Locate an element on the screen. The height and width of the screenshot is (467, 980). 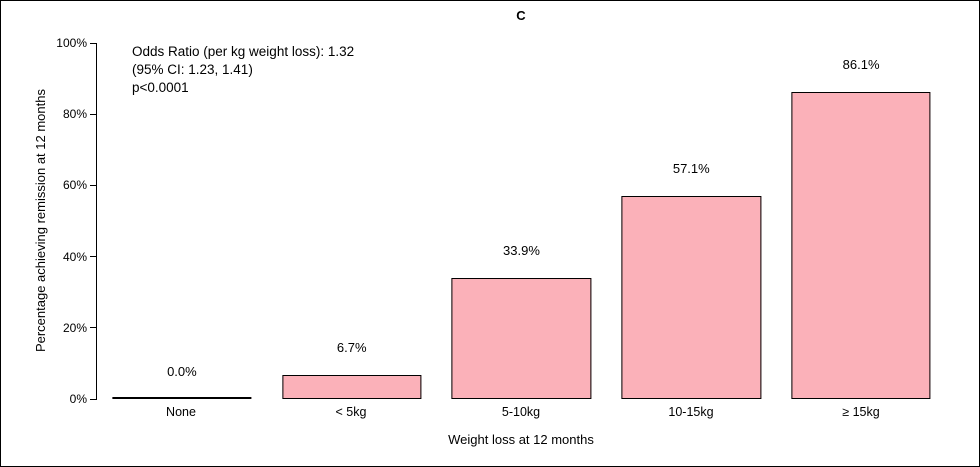
bar-slot: 33.9% is located at coordinates (522, 221).